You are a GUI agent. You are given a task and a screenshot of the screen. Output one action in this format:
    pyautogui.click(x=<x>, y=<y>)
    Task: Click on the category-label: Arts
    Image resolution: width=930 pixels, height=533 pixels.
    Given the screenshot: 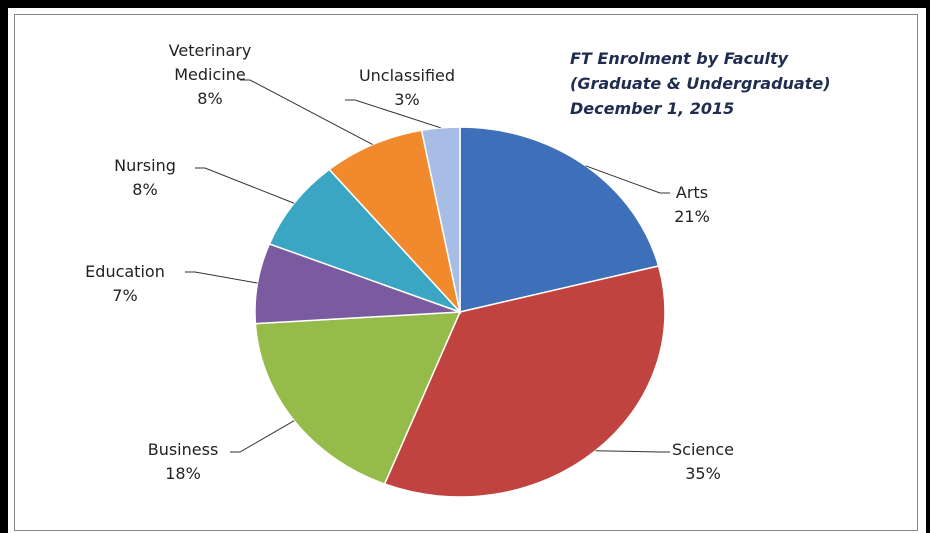 What is the action you would take?
    pyautogui.click(x=692, y=192)
    